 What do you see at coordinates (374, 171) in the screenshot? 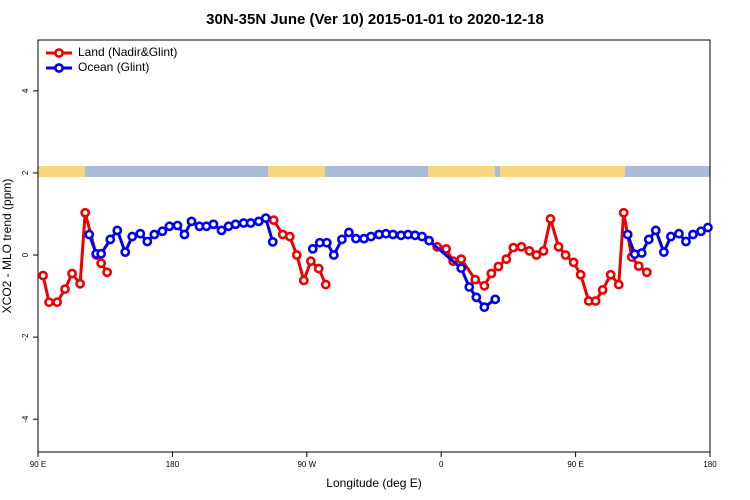
I see `land-mask-strip` at bounding box center [374, 171].